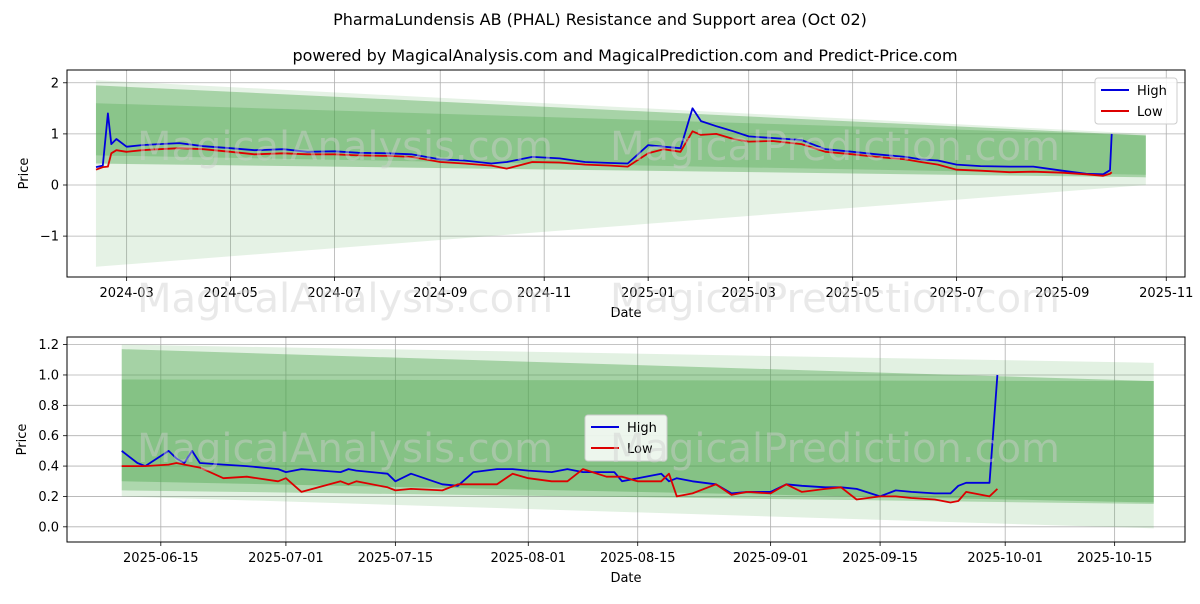  I want to click on x-tick-label: 2025-11, so click(1166, 293).